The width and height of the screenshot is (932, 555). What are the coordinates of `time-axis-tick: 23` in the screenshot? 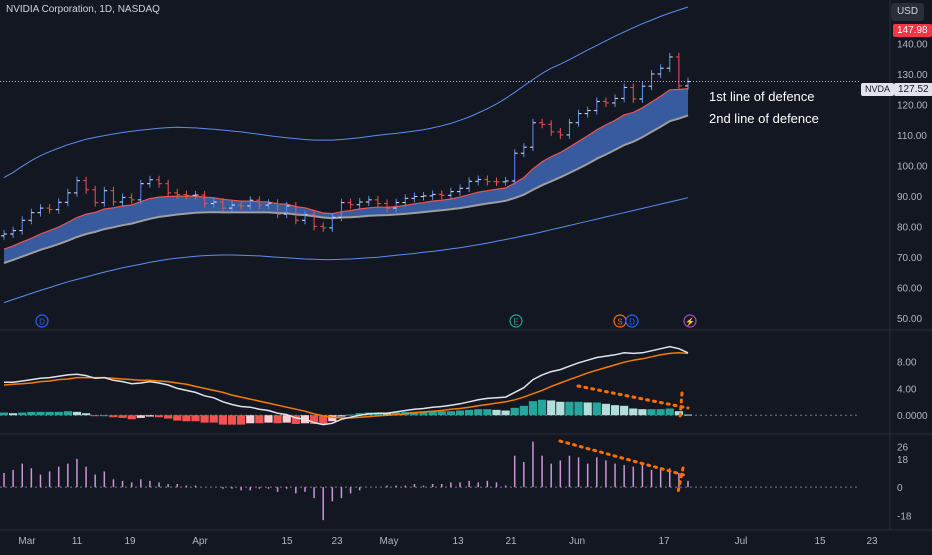 It's located at (872, 541).